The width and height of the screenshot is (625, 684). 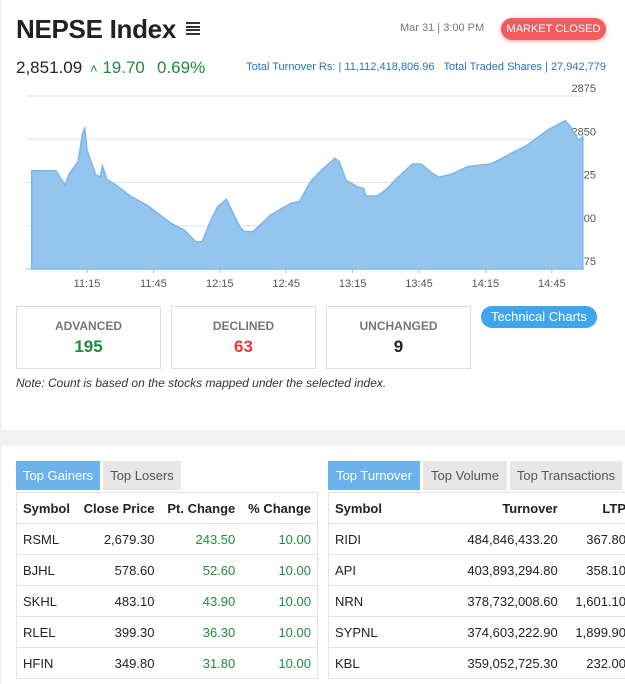 I want to click on table-row: SKHL 483.10 43.90 10.00, so click(x=167, y=601).